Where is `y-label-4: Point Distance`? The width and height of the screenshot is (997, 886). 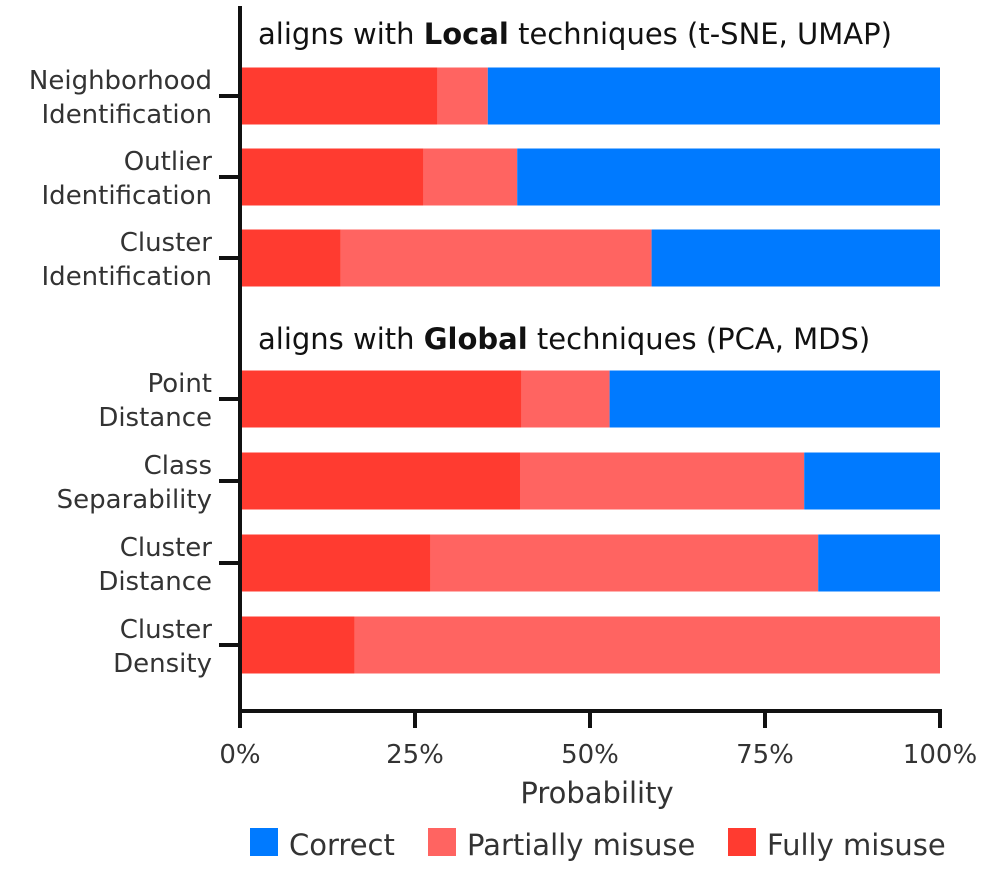 y-label-4: Point Distance is located at coordinates (155, 401).